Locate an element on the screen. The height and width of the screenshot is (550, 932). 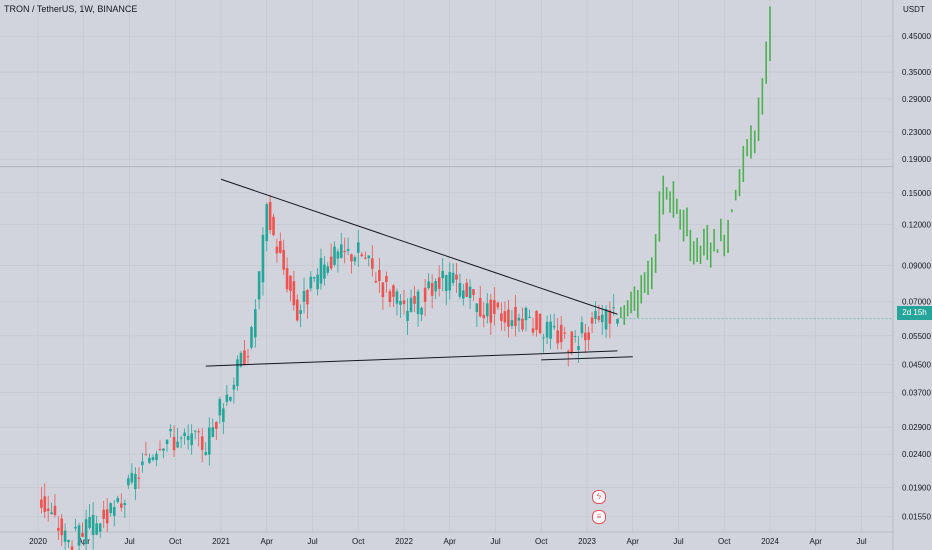
y-tick-label: 0.09000 is located at coordinates (916, 266).